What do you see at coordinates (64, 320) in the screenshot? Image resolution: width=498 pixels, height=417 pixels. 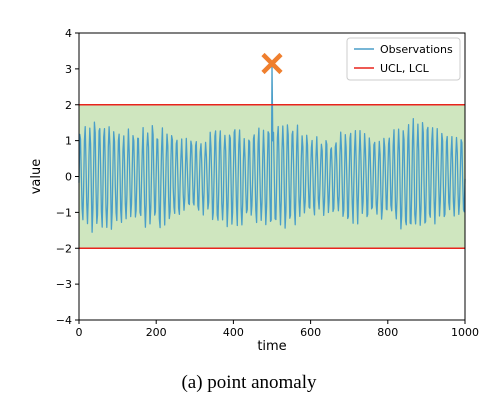 I see `y-tick-label: −4` at bounding box center [64, 320].